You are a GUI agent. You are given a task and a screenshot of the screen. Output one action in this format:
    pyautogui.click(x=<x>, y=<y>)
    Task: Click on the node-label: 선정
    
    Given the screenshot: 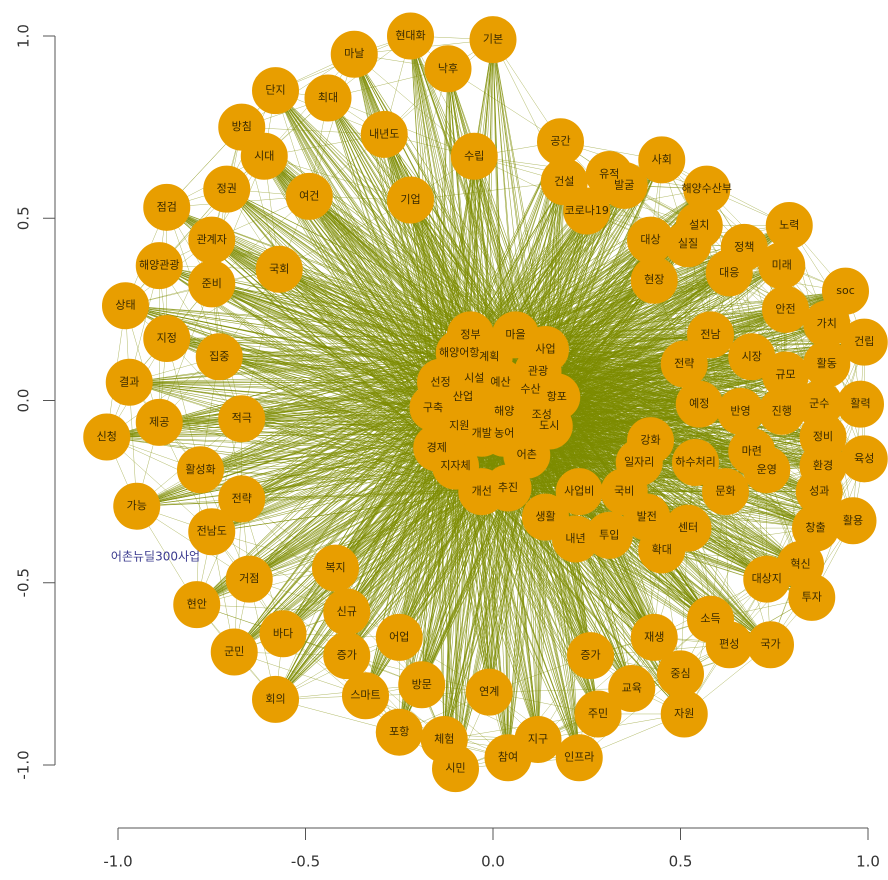 What is the action you would take?
    pyautogui.click(x=440, y=381)
    